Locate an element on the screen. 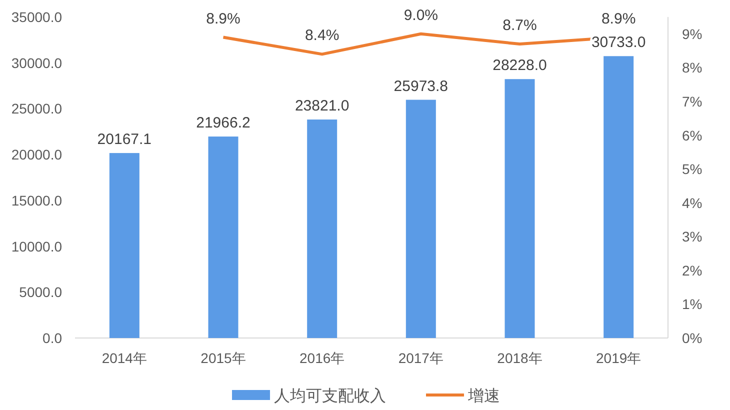 The height and width of the screenshot is (410, 730). y-tick-label: 20000.0 is located at coordinates (36, 154).